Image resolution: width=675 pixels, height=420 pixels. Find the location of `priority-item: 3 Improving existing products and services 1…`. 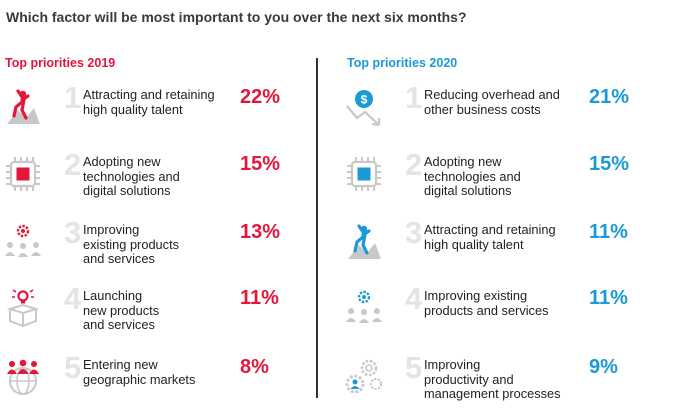

priority-item: 3 Improving existing products and services 1… is located at coordinates (159, 251).